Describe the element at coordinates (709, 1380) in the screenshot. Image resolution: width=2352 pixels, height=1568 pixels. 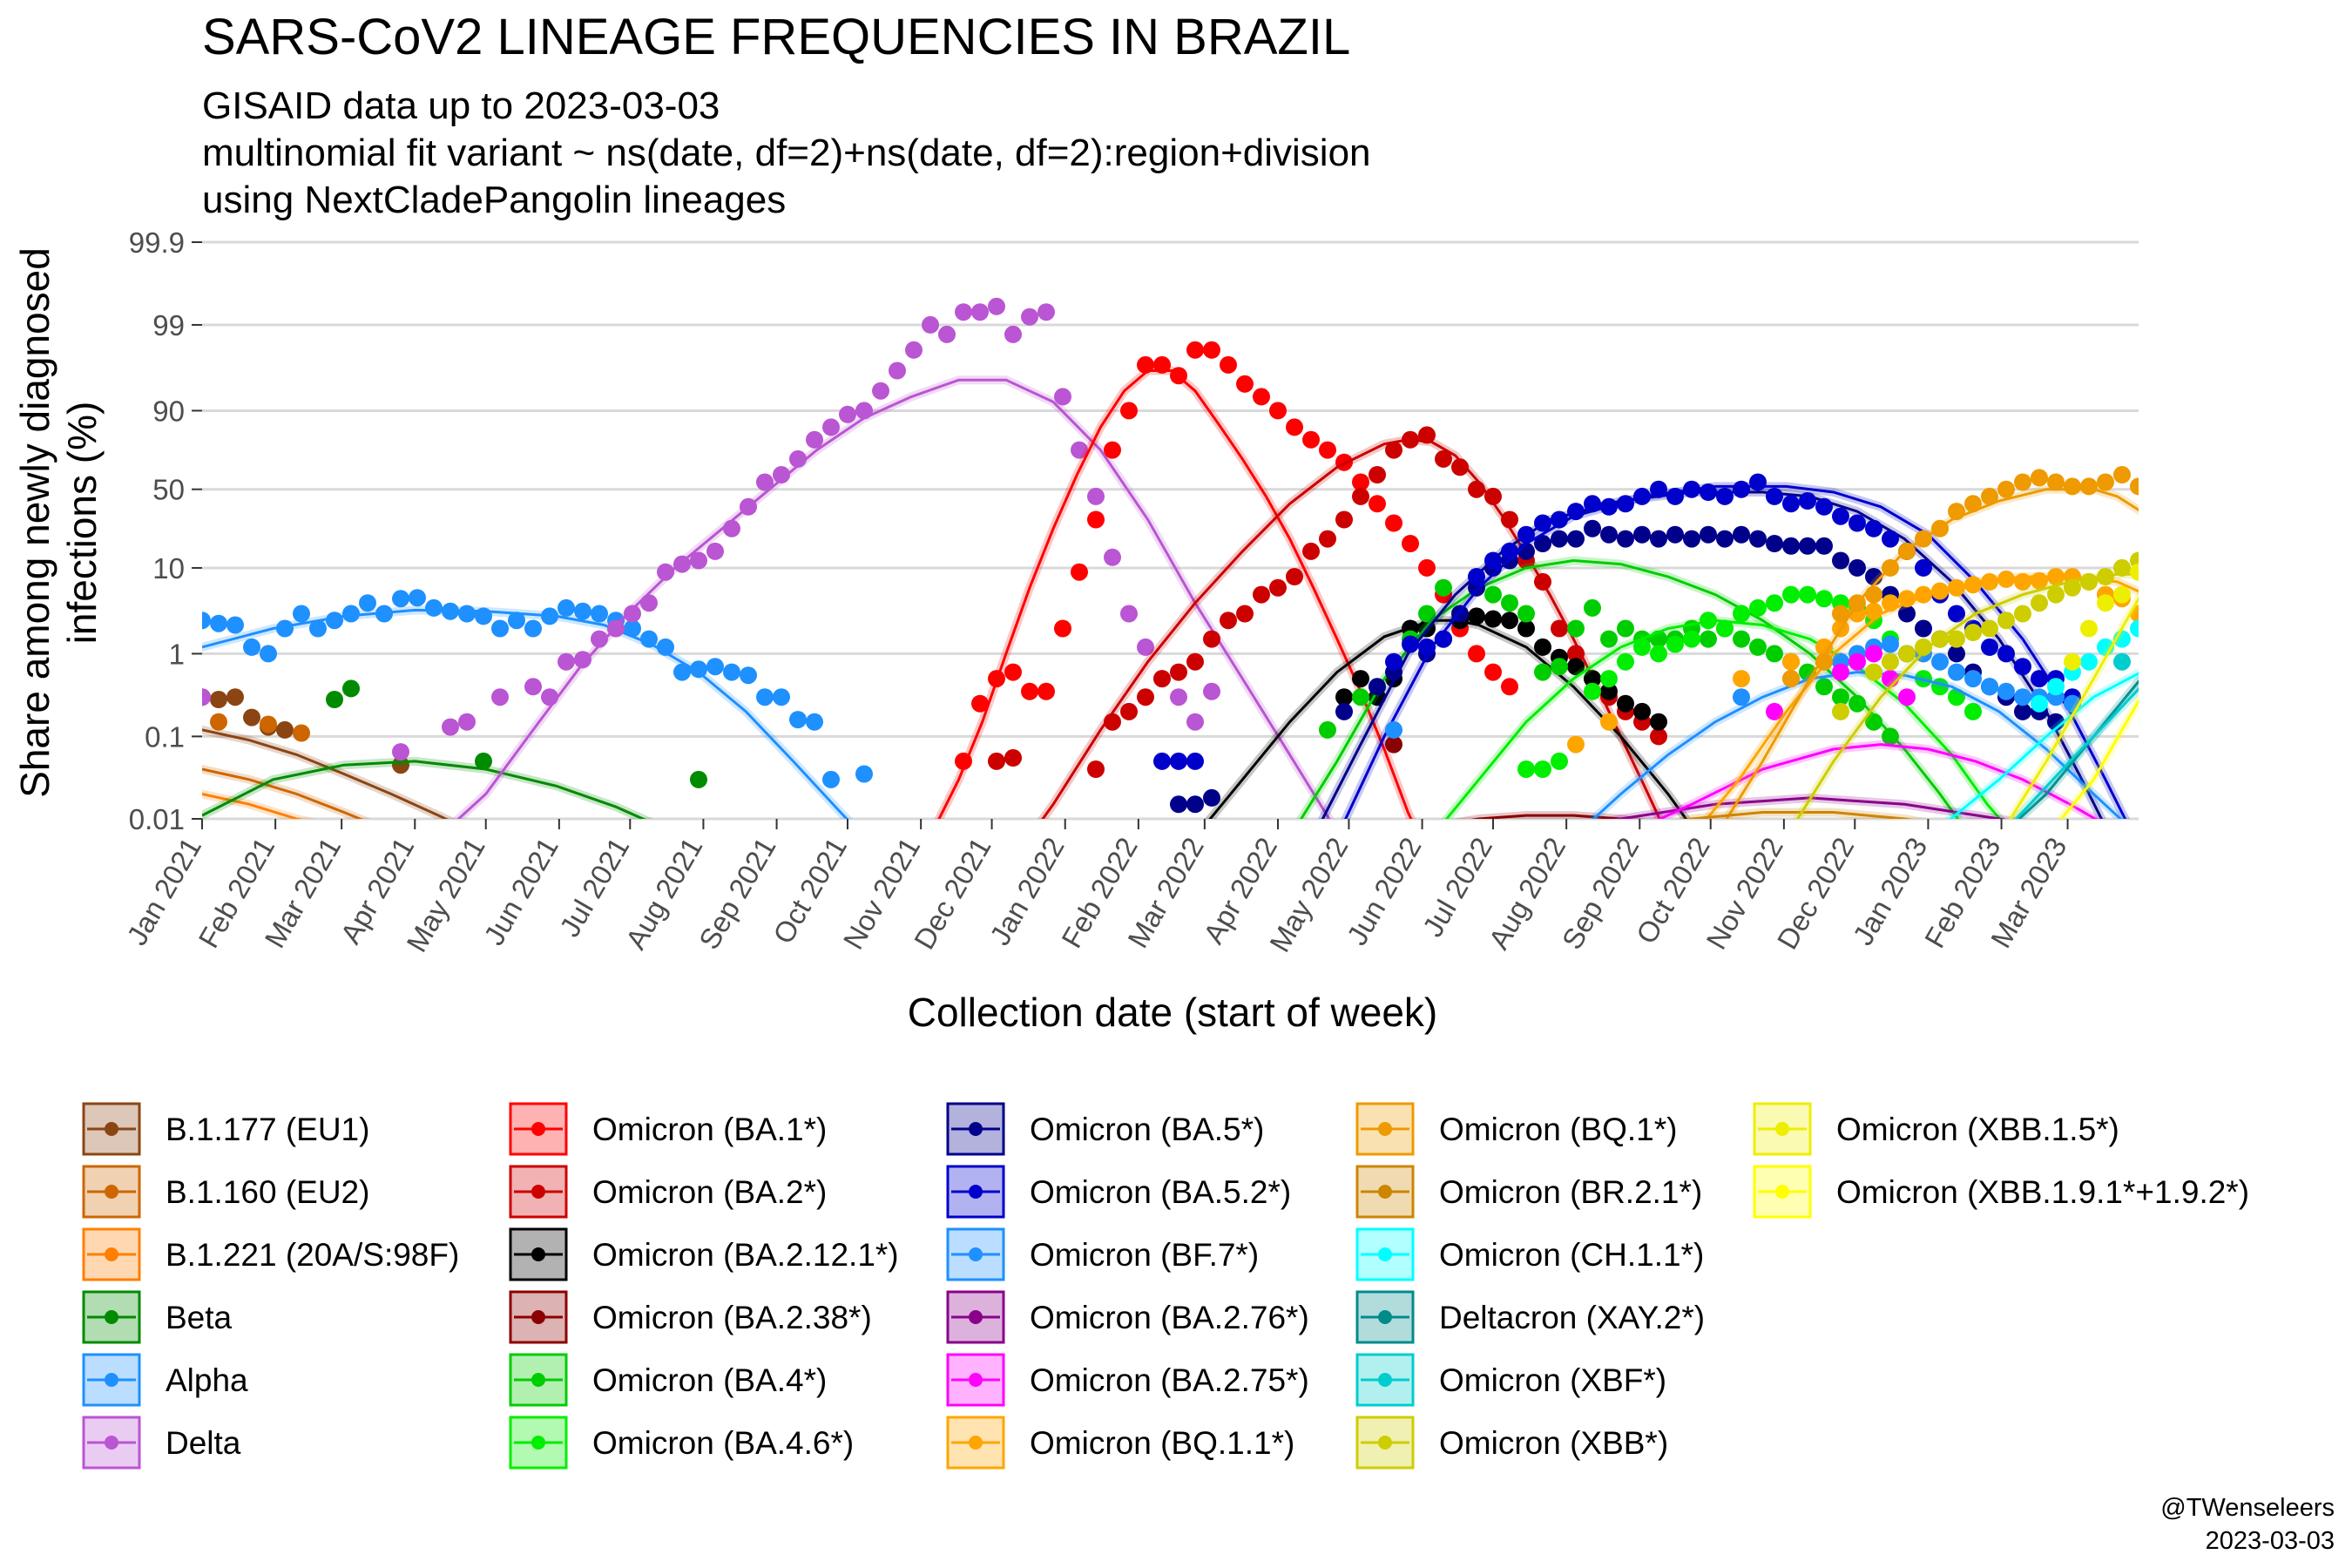
I see `legend-label: Omicron (BA.4*)` at that location.